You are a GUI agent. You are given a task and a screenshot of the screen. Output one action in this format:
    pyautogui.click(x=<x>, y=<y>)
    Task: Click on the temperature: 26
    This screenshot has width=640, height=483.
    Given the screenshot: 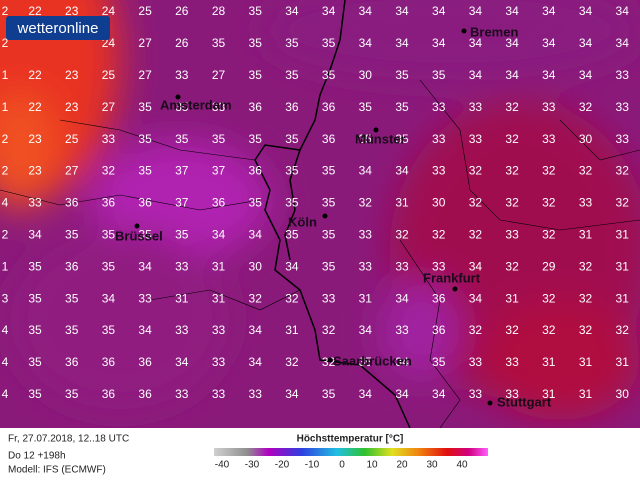 What is the action you would take?
    pyautogui.click(x=182, y=43)
    